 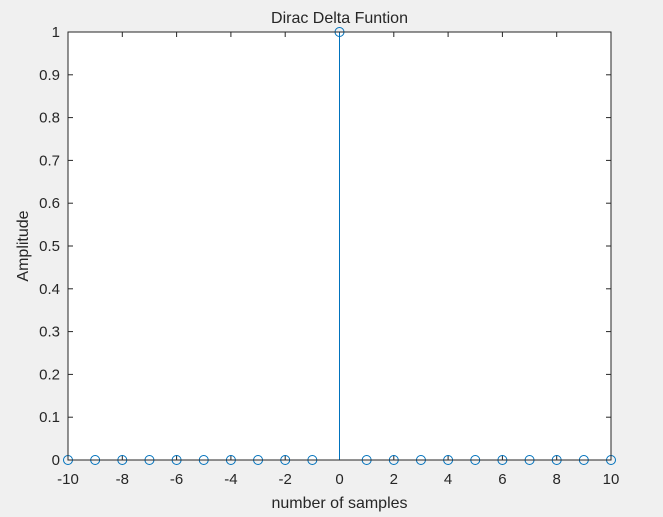 I want to click on y-tick-label: 0.4, so click(x=49, y=289).